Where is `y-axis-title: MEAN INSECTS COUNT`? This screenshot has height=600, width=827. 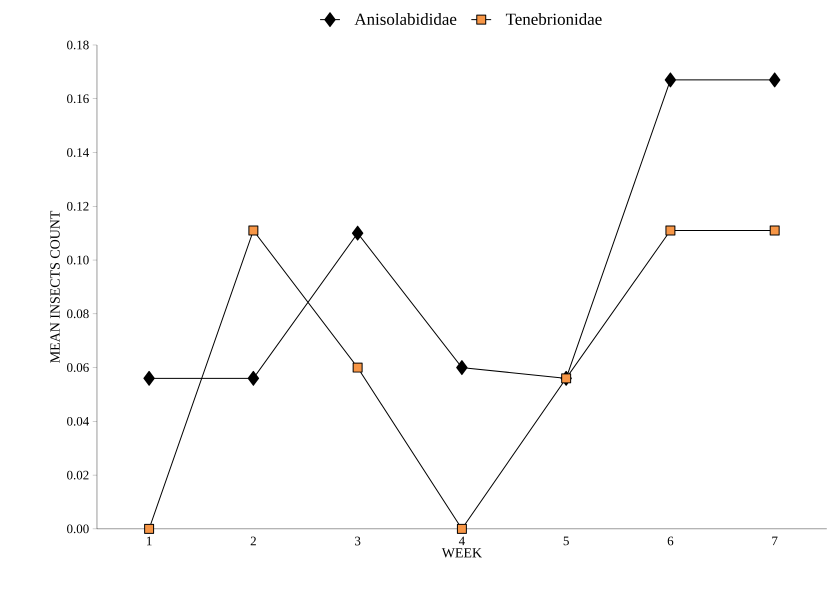 y-axis-title: MEAN INSECTS COUNT is located at coordinates (55, 286).